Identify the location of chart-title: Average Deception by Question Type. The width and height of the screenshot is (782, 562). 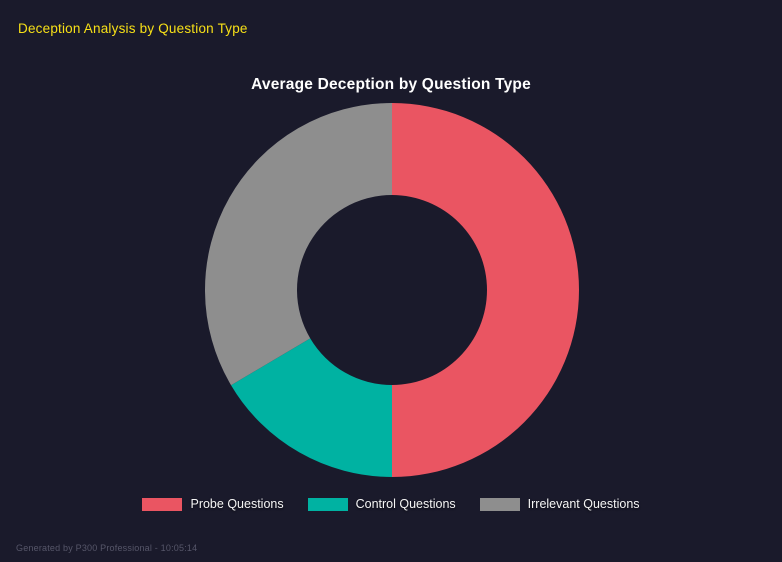
(391, 84).